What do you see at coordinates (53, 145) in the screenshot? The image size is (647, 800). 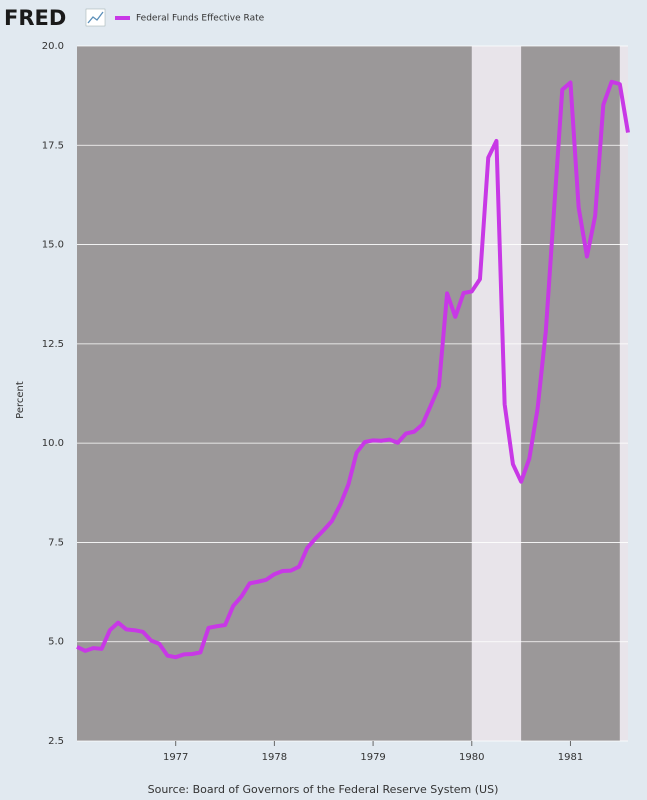 I see `y-tick-label: 17.5` at bounding box center [53, 145].